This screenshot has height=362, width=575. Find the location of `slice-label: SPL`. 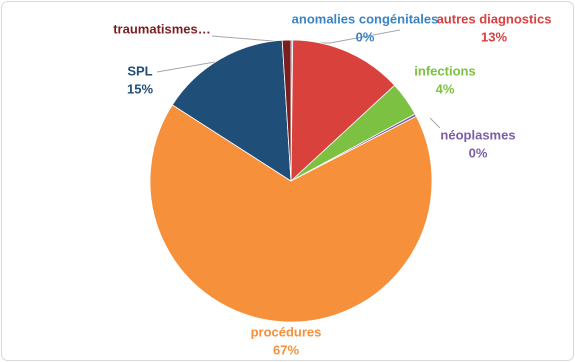

slice-label: SPL is located at coordinates (139, 70).